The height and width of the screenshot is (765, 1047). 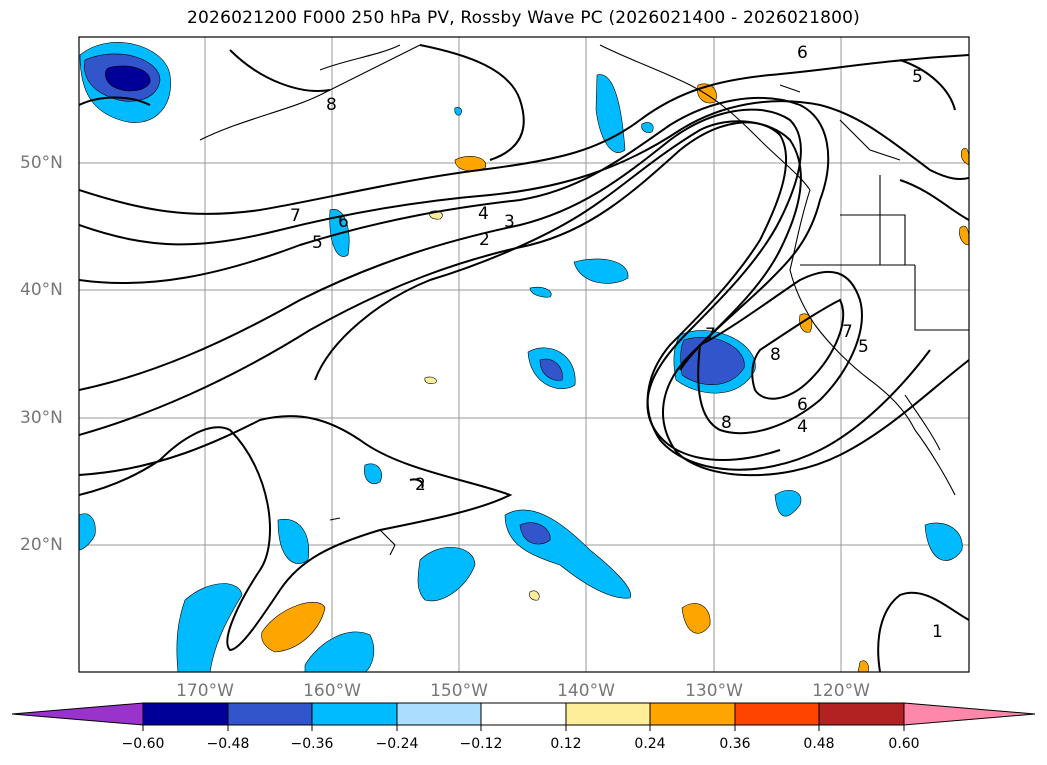 What do you see at coordinates (904, 744) in the screenshot?
I see `colorbar-tick-label: 0.60` at bounding box center [904, 744].